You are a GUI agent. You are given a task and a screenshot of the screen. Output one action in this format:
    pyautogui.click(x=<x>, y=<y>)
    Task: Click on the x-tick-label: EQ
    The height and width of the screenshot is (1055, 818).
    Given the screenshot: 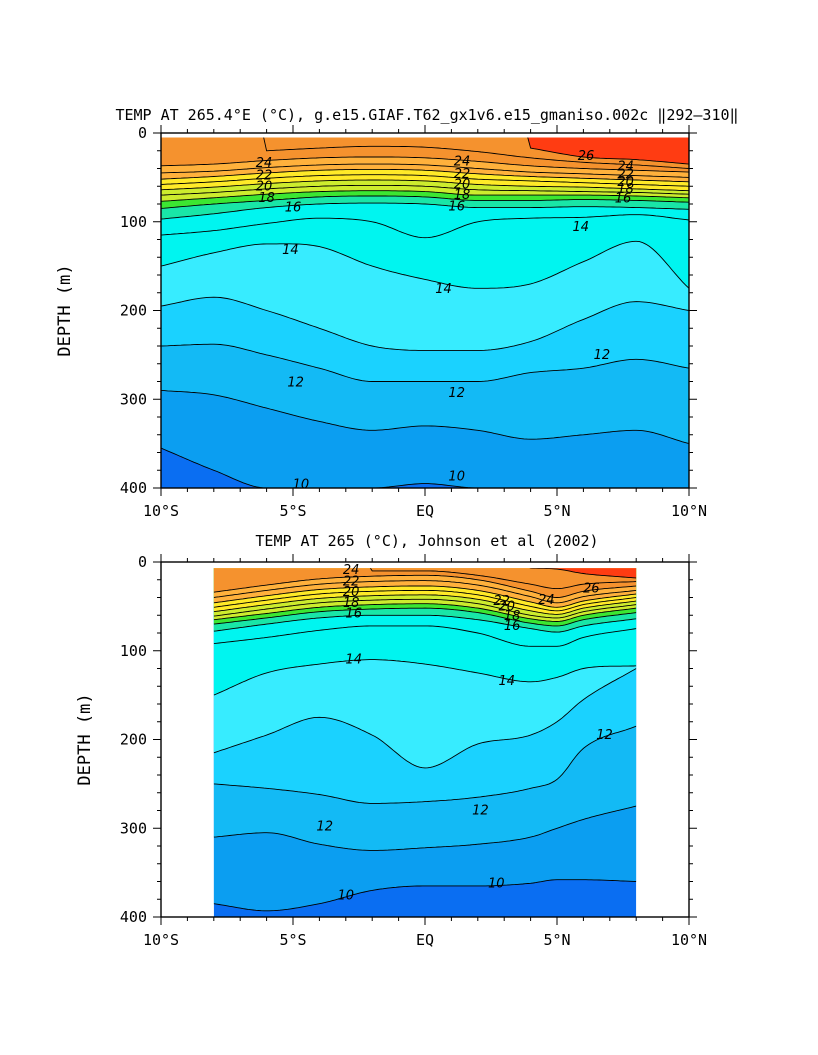 What is the action you would take?
    pyautogui.click(x=425, y=511)
    